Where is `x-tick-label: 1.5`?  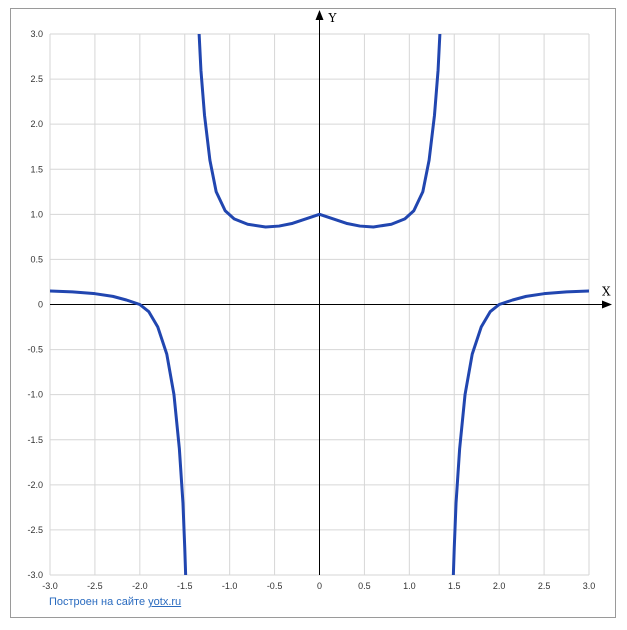
x-tick-label: 1.5 is located at coordinates (454, 586).